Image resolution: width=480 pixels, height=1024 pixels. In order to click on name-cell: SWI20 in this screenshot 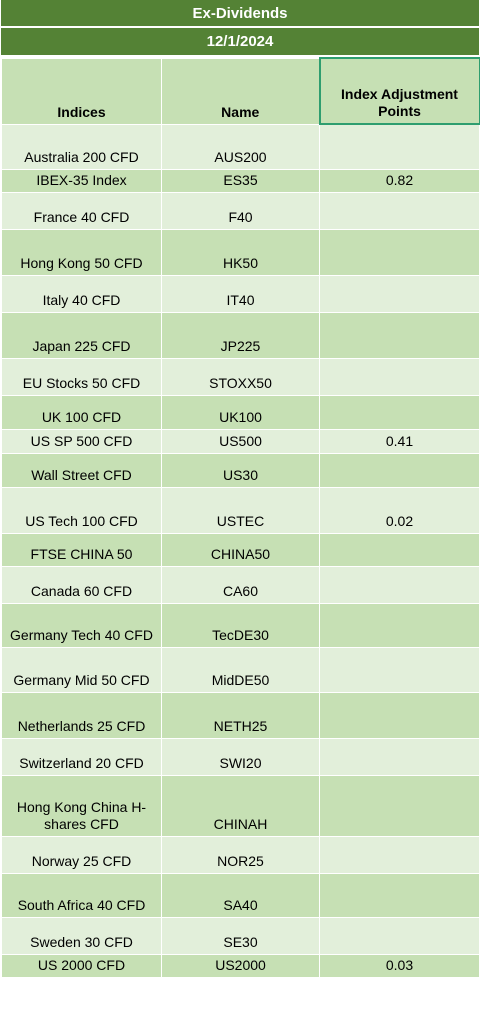, I will do `click(240, 756)`.